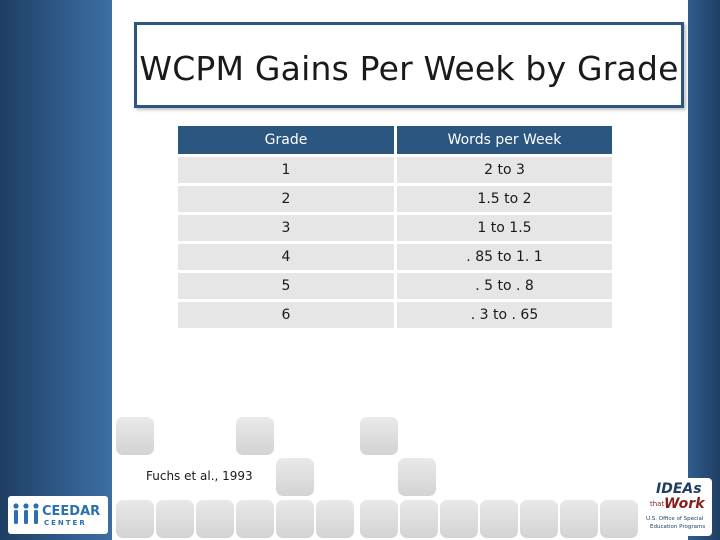 The image size is (720, 540). Describe the element at coordinates (504, 140) in the screenshot. I see `header-words-per-week: Words per Week` at that location.